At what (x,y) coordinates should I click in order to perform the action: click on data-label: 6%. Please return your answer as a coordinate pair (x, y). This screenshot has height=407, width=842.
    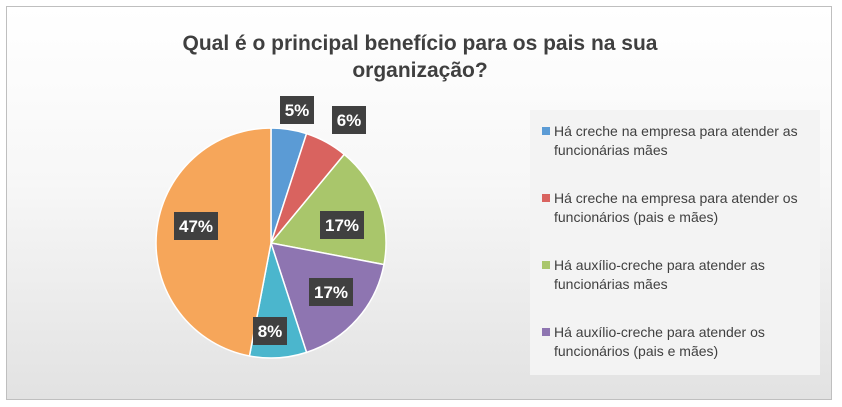
    Looking at the image, I should click on (349, 120).